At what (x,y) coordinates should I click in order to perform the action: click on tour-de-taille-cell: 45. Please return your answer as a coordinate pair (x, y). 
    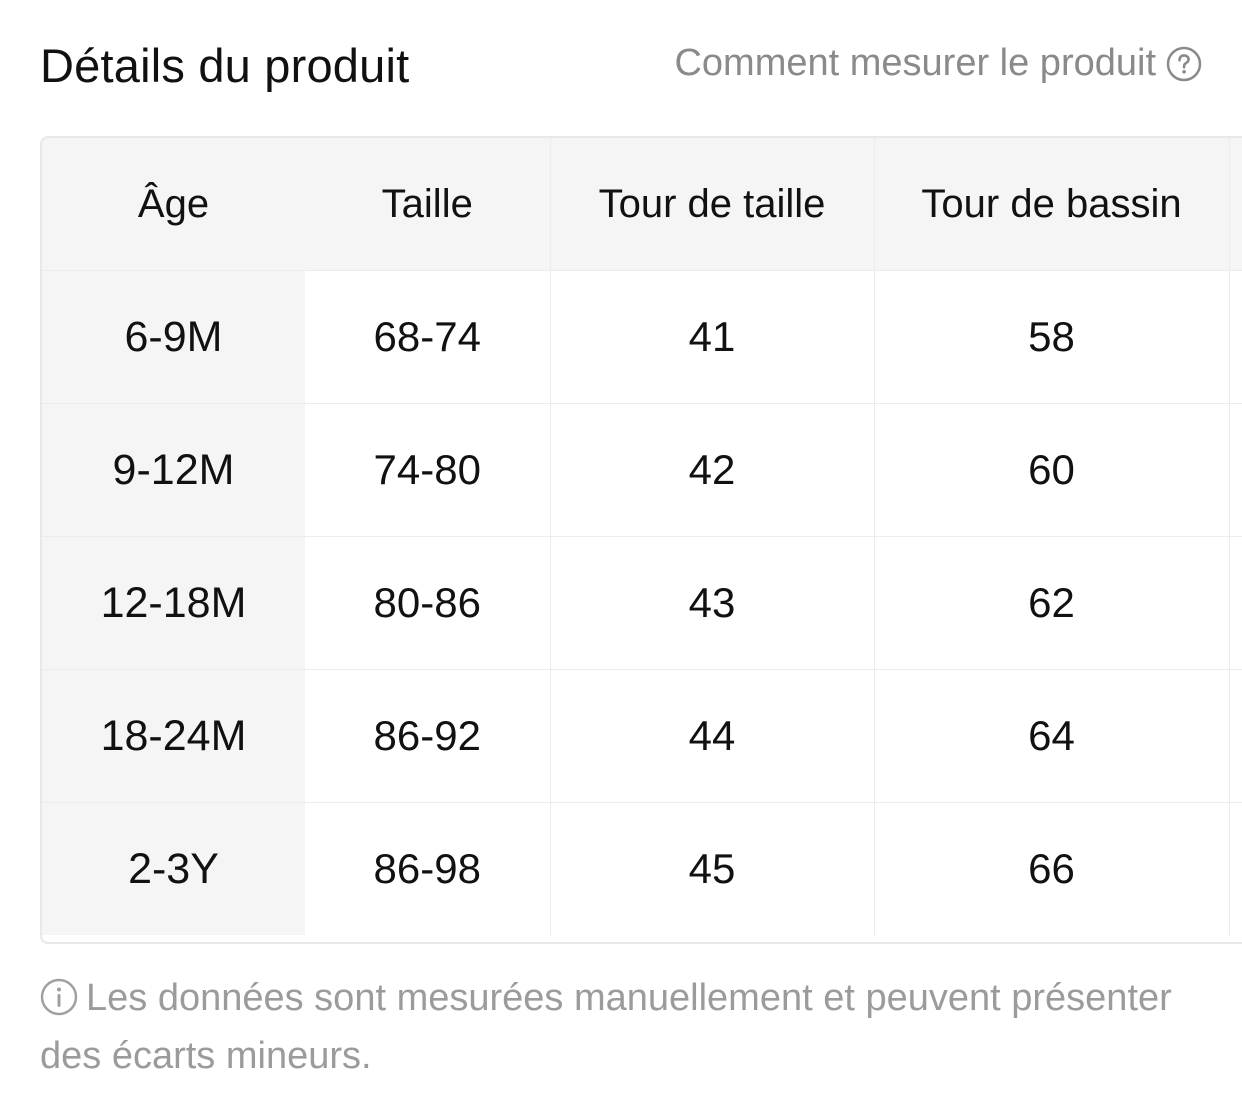
    Looking at the image, I should click on (712, 868).